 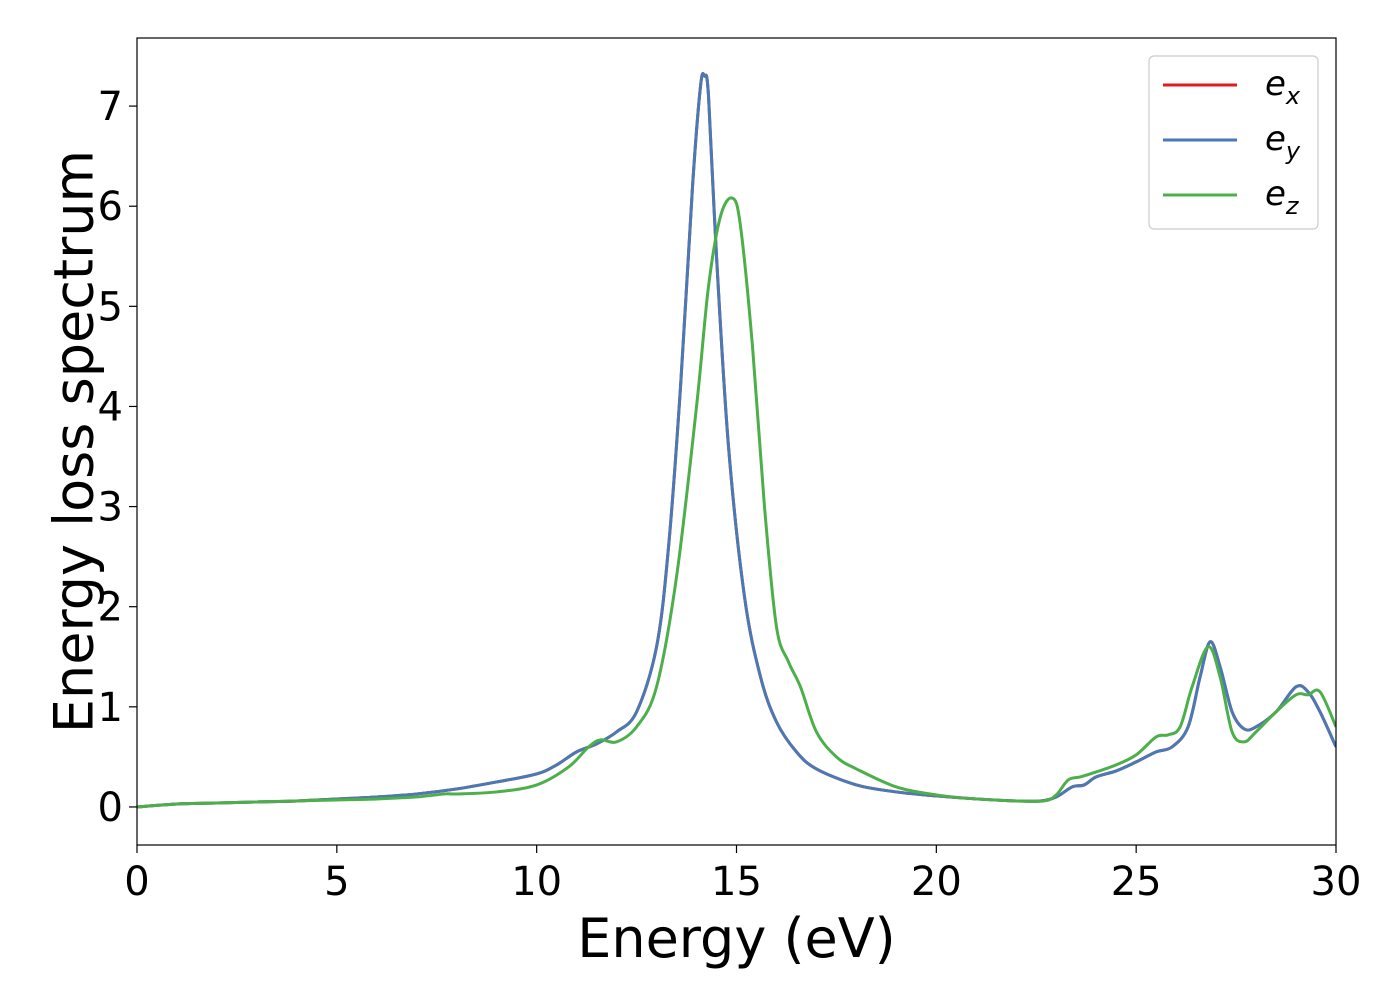 I want to click on x-tick-label: 15, so click(x=736, y=882).